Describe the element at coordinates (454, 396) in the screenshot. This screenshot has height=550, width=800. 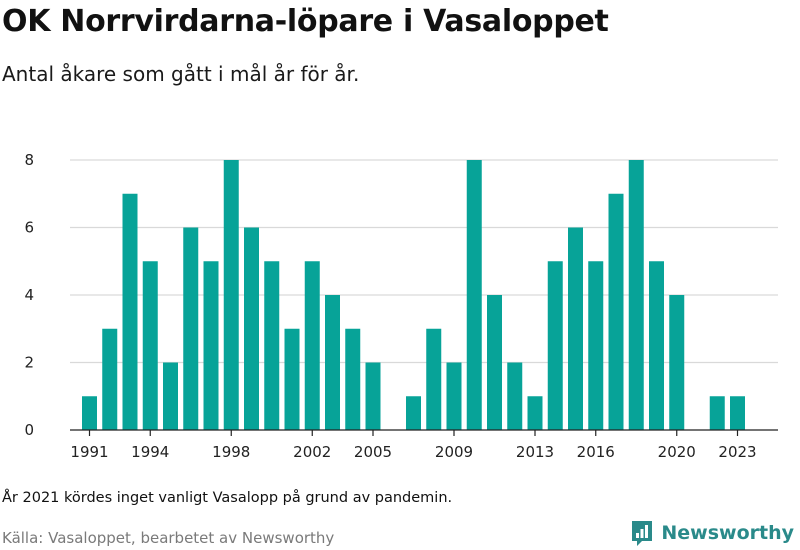
I see `bar-2009` at that location.